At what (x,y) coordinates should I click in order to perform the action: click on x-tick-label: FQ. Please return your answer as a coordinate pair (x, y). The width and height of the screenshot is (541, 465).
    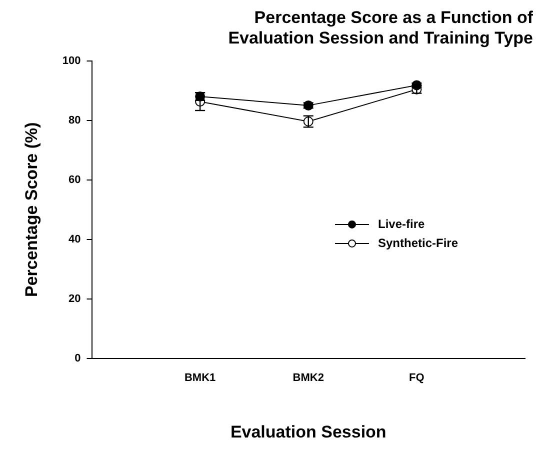
    Looking at the image, I should click on (417, 378).